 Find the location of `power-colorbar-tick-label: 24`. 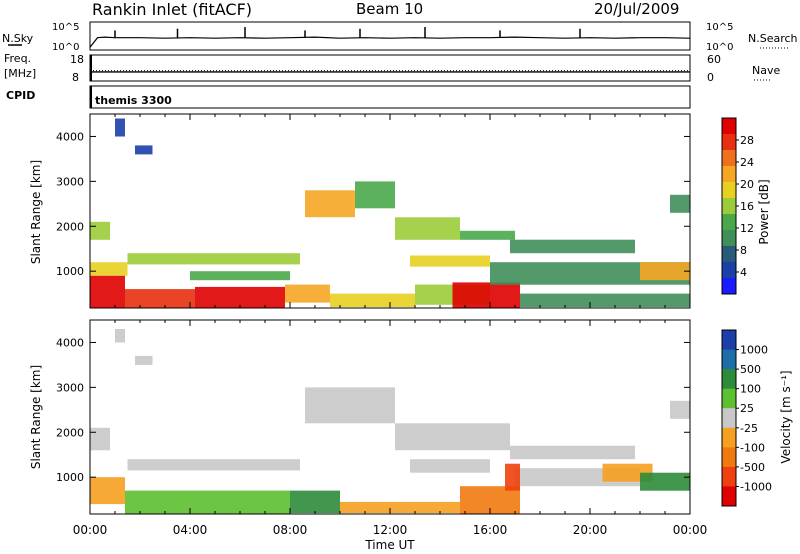

power-colorbar-tick-label: 24 is located at coordinates (747, 162).